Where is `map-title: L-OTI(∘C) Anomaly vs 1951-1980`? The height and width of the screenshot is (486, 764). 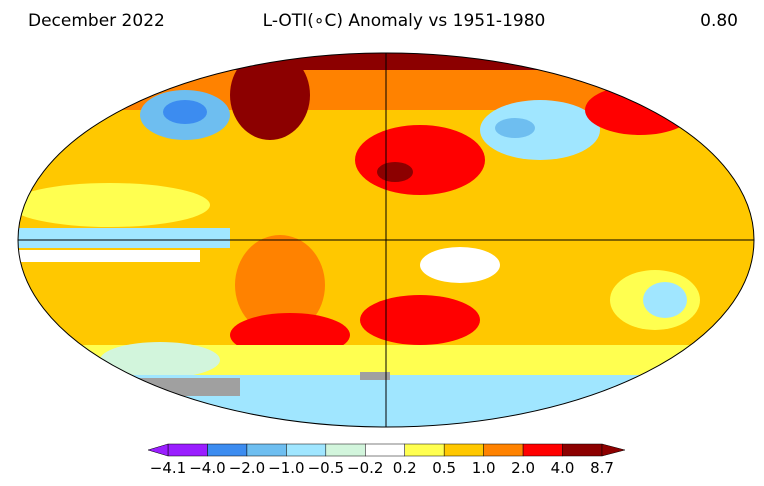 map-title: L-OTI(∘C) Anomaly vs 1951-1980 is located at coordinates (404, 21).